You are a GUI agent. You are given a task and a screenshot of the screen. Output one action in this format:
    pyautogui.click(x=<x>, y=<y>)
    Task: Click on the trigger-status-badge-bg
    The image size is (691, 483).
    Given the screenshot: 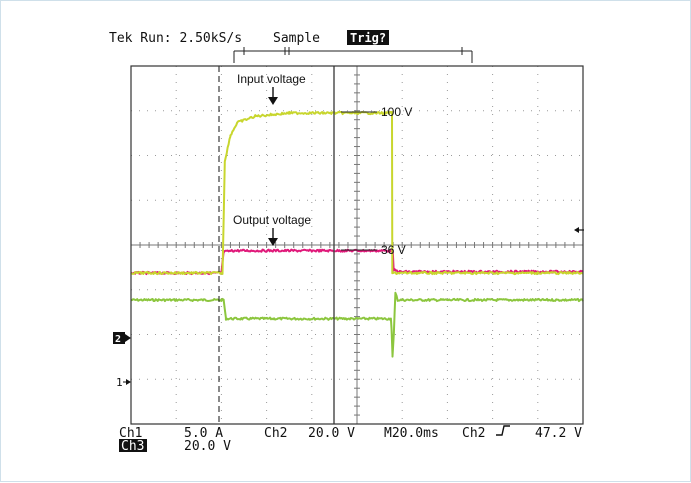 What is the action you would take?
    pyautogui.click(x=368, y=37)
    